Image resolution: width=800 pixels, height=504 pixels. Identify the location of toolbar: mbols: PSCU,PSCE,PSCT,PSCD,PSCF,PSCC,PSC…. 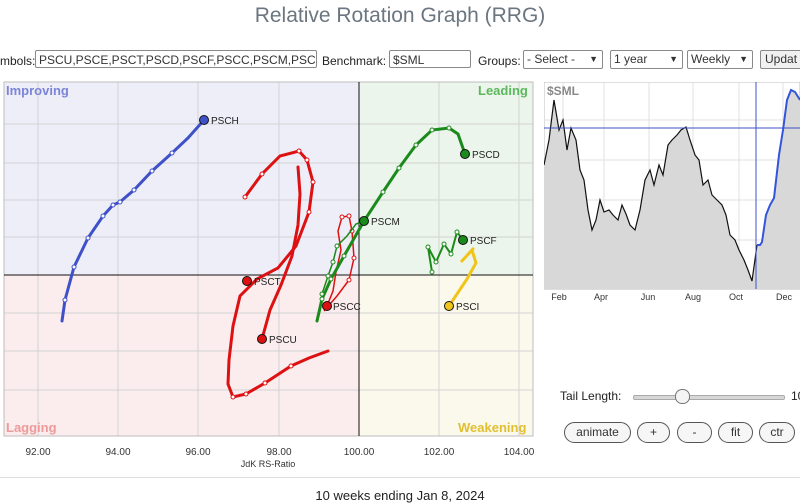
(400, 61).